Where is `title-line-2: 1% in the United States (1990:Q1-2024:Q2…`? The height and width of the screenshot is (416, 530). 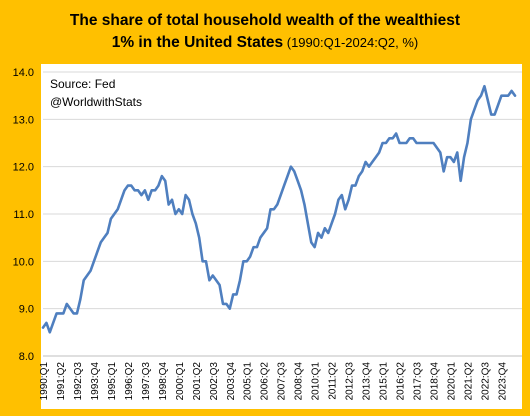
title-line-2: 1% in the United States (1990:Q1-2024:Q2… is located at coordinates (265, 43).